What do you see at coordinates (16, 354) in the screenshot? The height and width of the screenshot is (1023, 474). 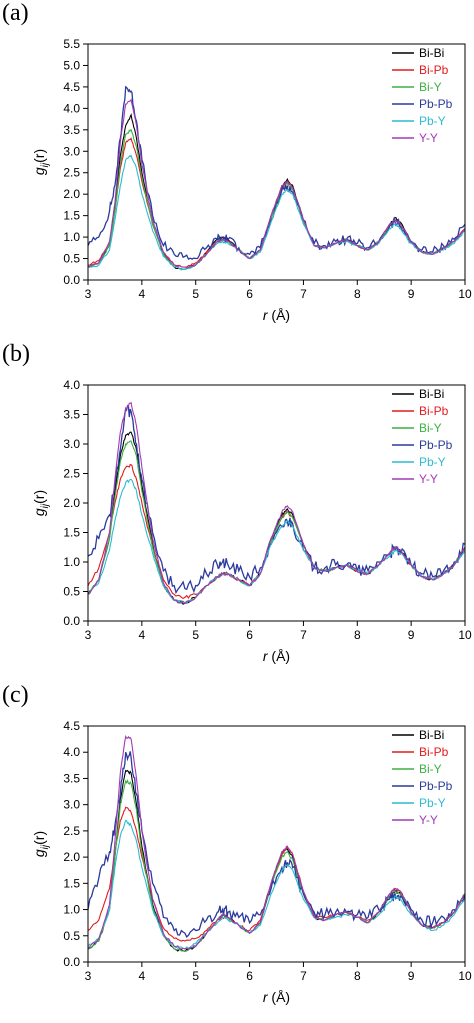 I see `panel-label: (b)` at bounding box center [16, 354].